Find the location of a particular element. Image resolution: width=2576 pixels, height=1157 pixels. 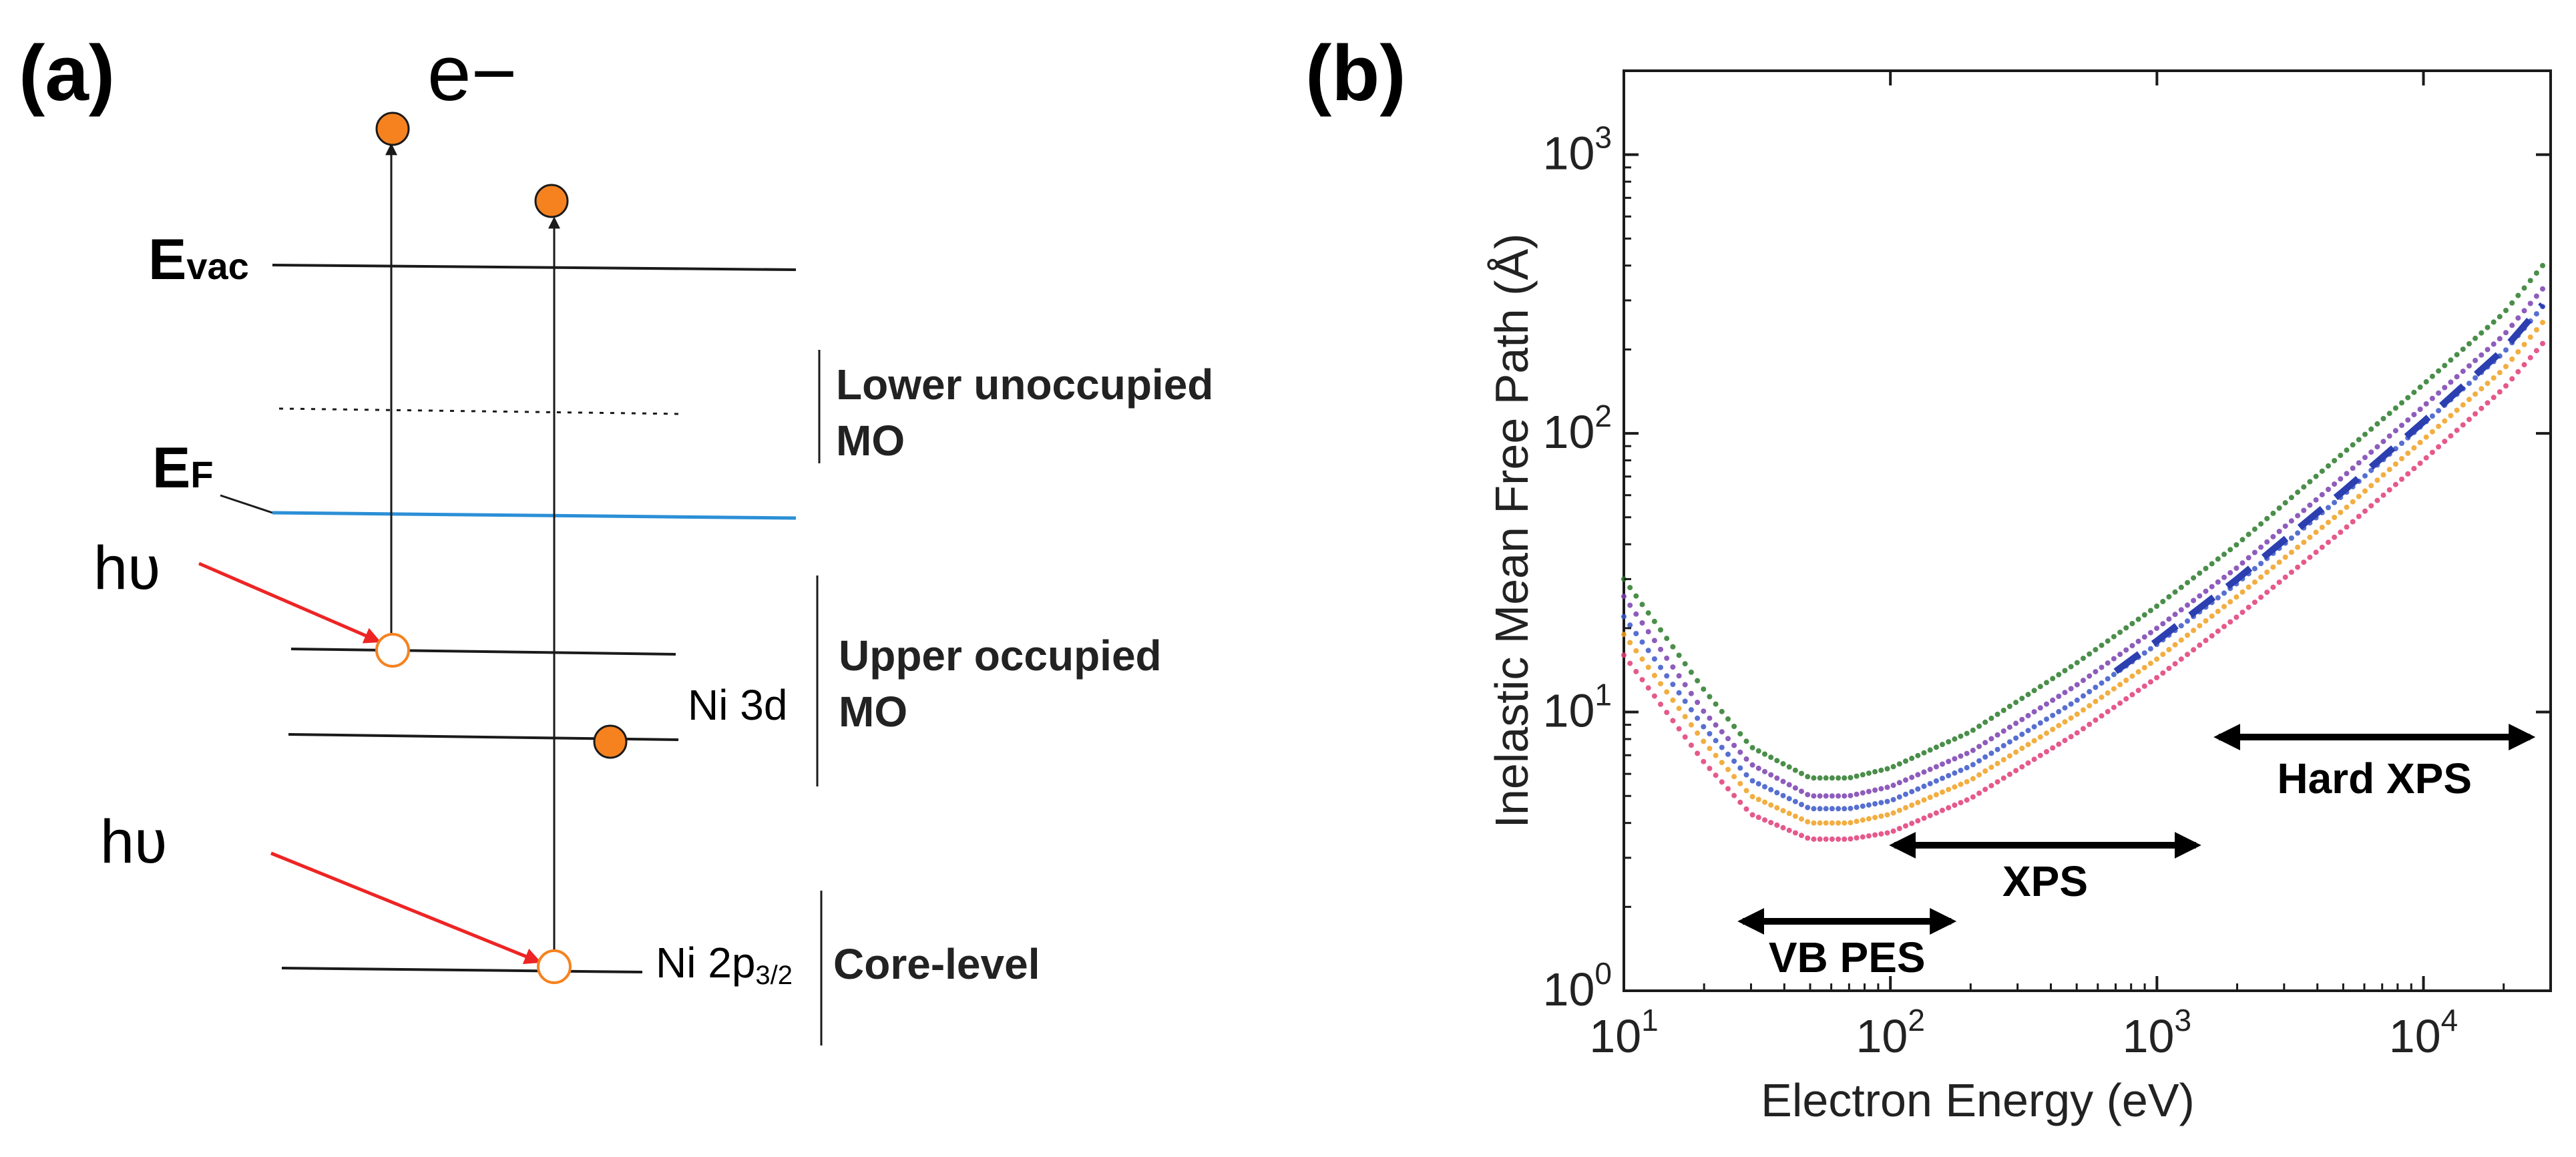

ni2p-label: Ni 2p3/2 is located at coordinates (724, 964).